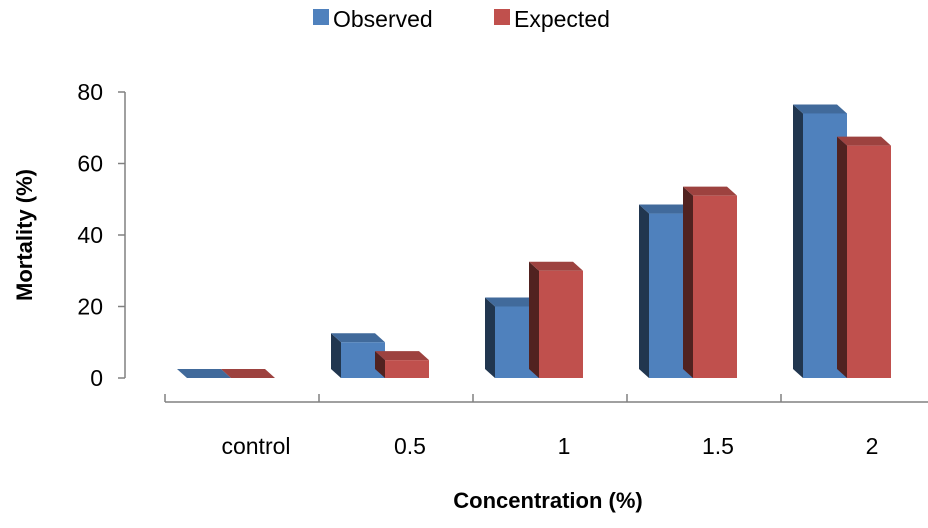  What do you see at coordinates (90, 164) in the screenshot?
I see `y-tick-label: 60` at bounding box center [90, 164].